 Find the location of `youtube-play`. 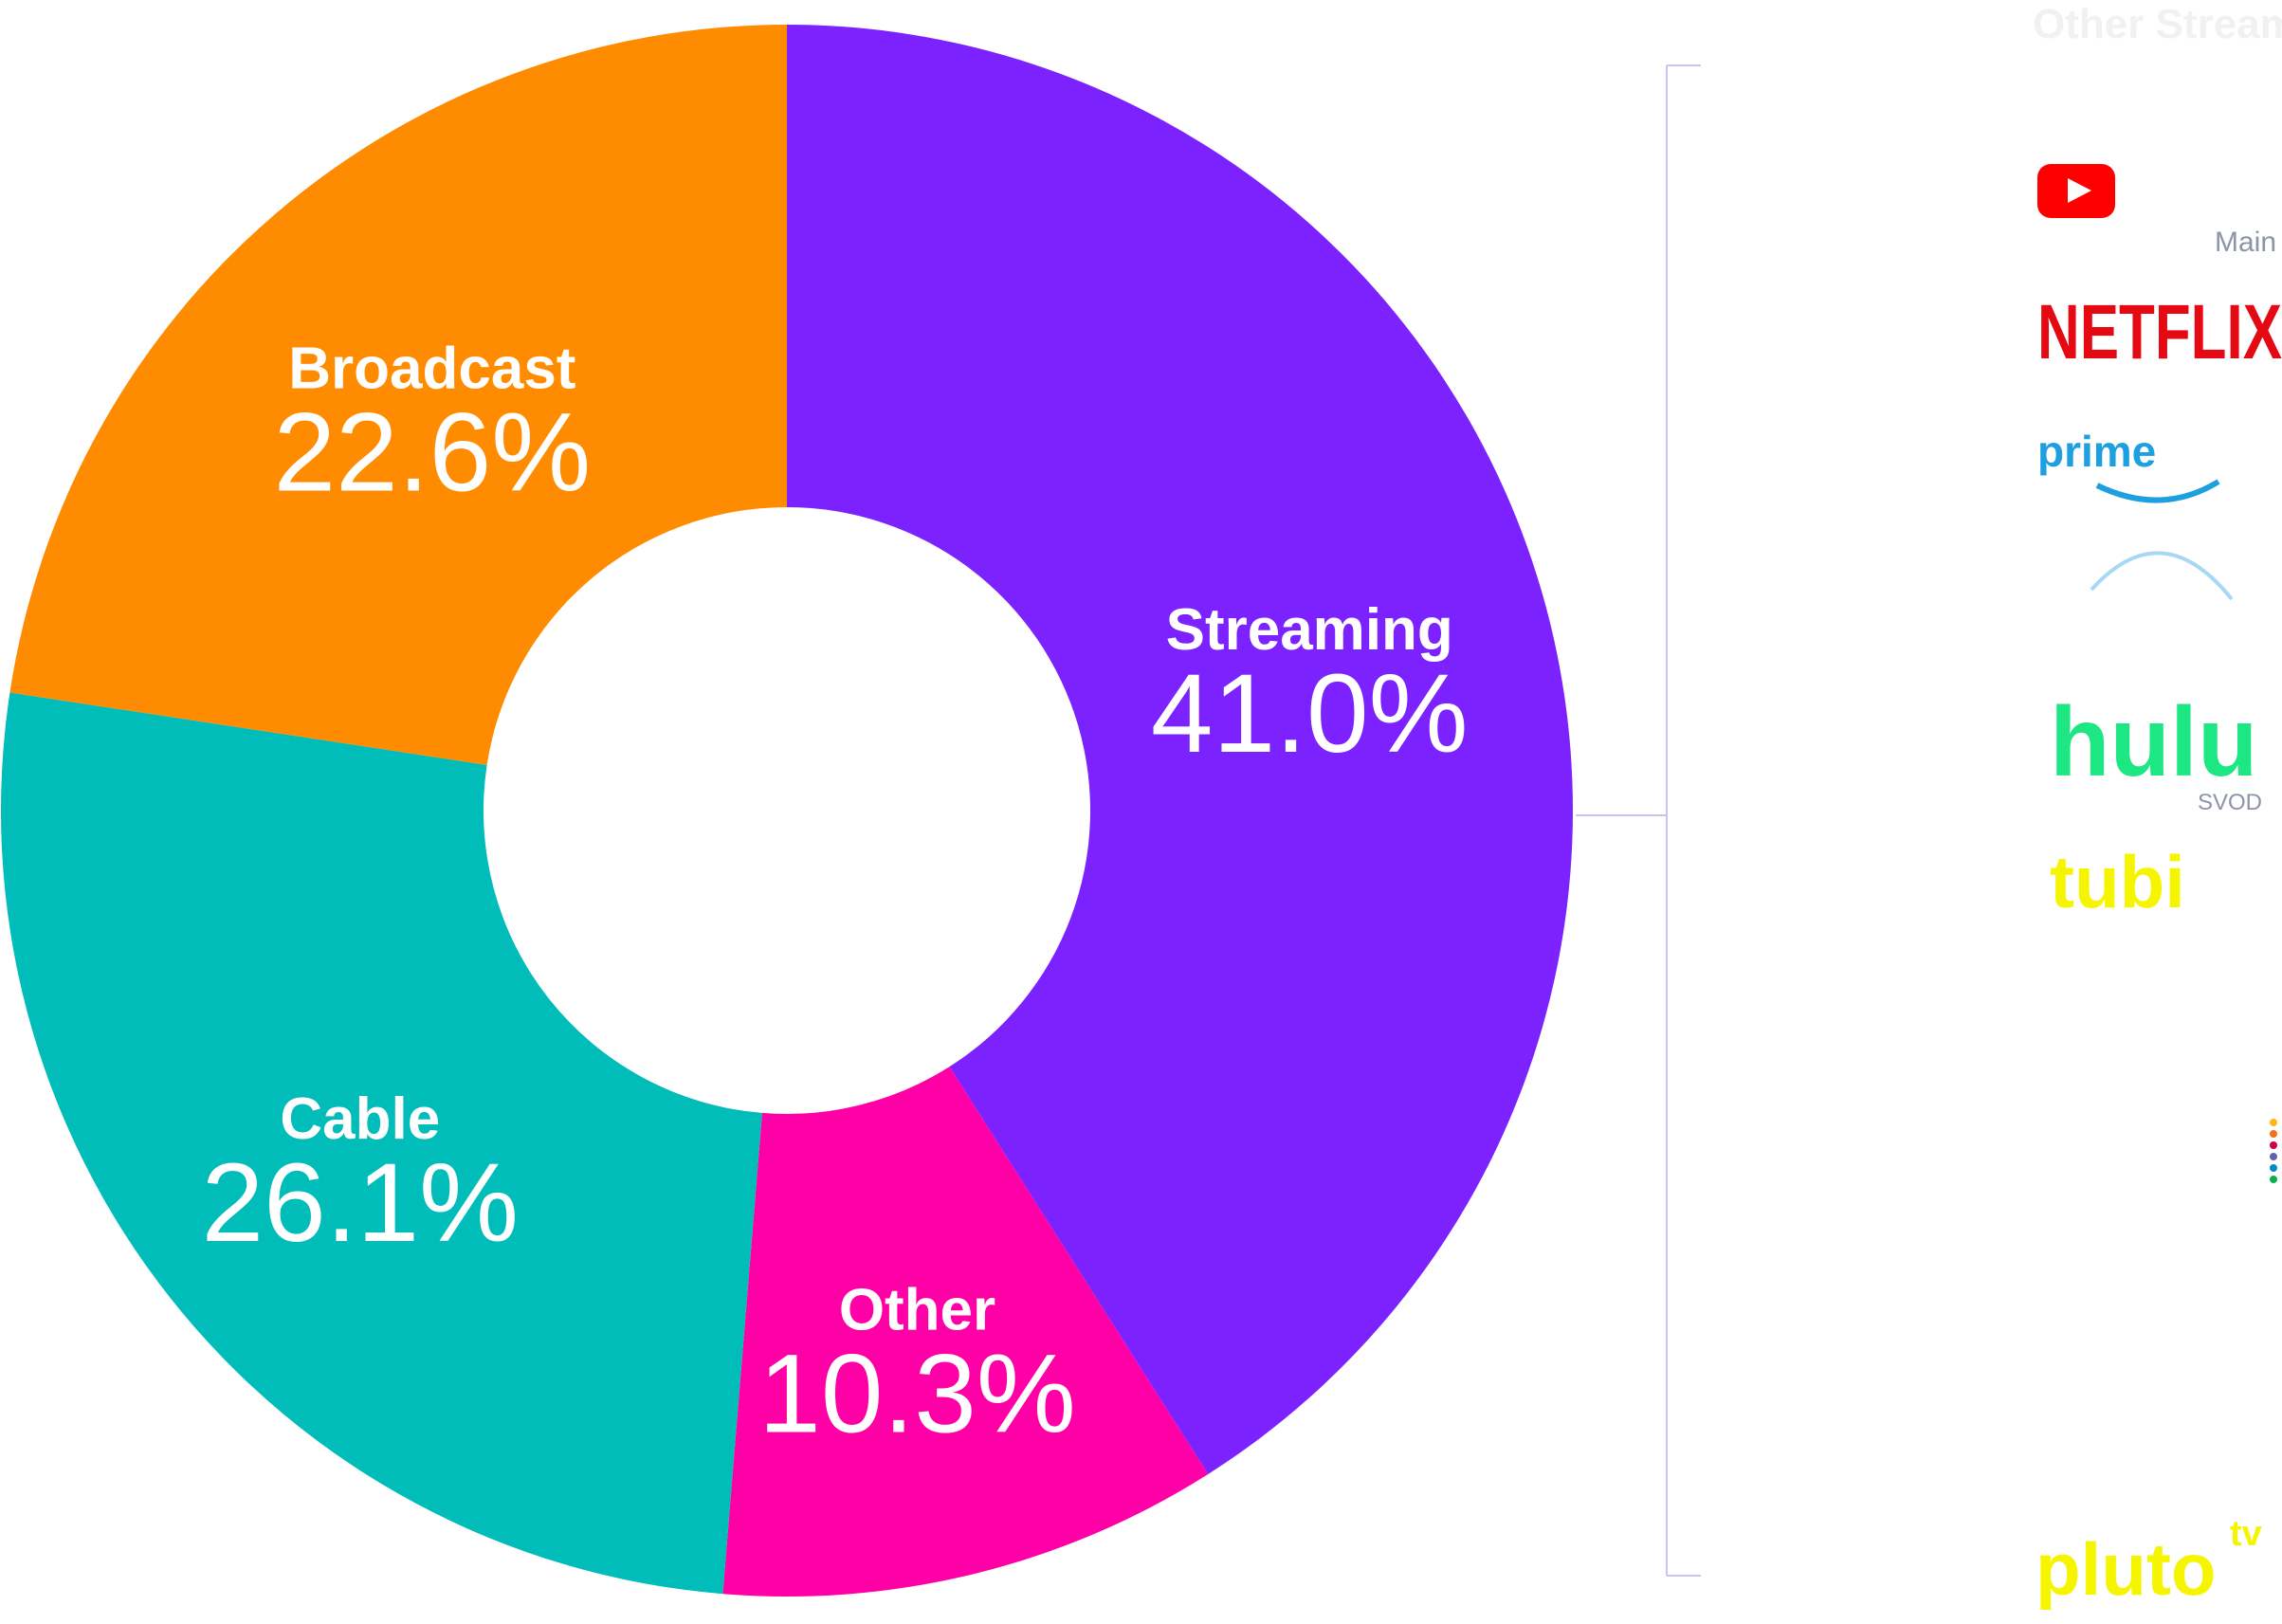

youtube-play is located at coordinates (2079, 190).